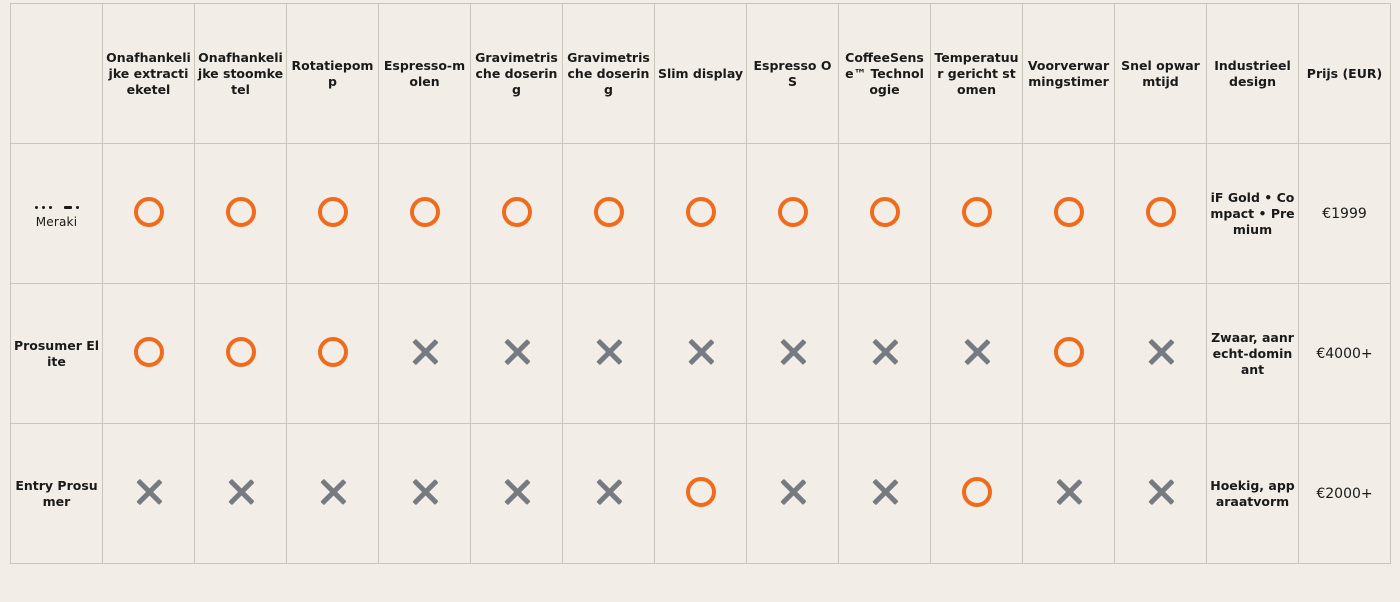 The height and width of the screenshot is (602, 1400). What do you see at coordinates (240, 73) in the screenshot?
I see `column-header: Onafhankelijke stoomketel` at bounding box center [240, 73].